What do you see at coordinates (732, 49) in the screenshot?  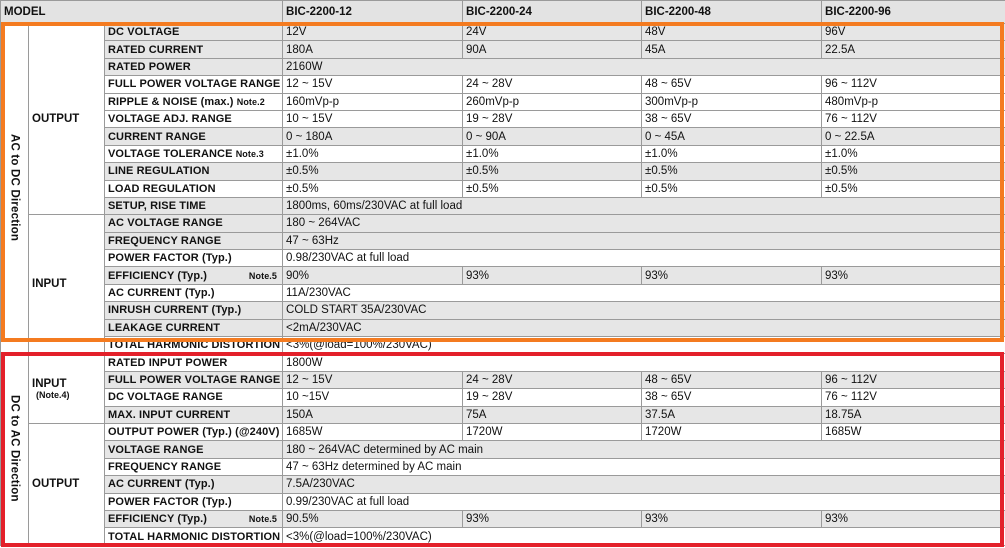 I see `cell-value: 45A` at bounding box center [732, 49].